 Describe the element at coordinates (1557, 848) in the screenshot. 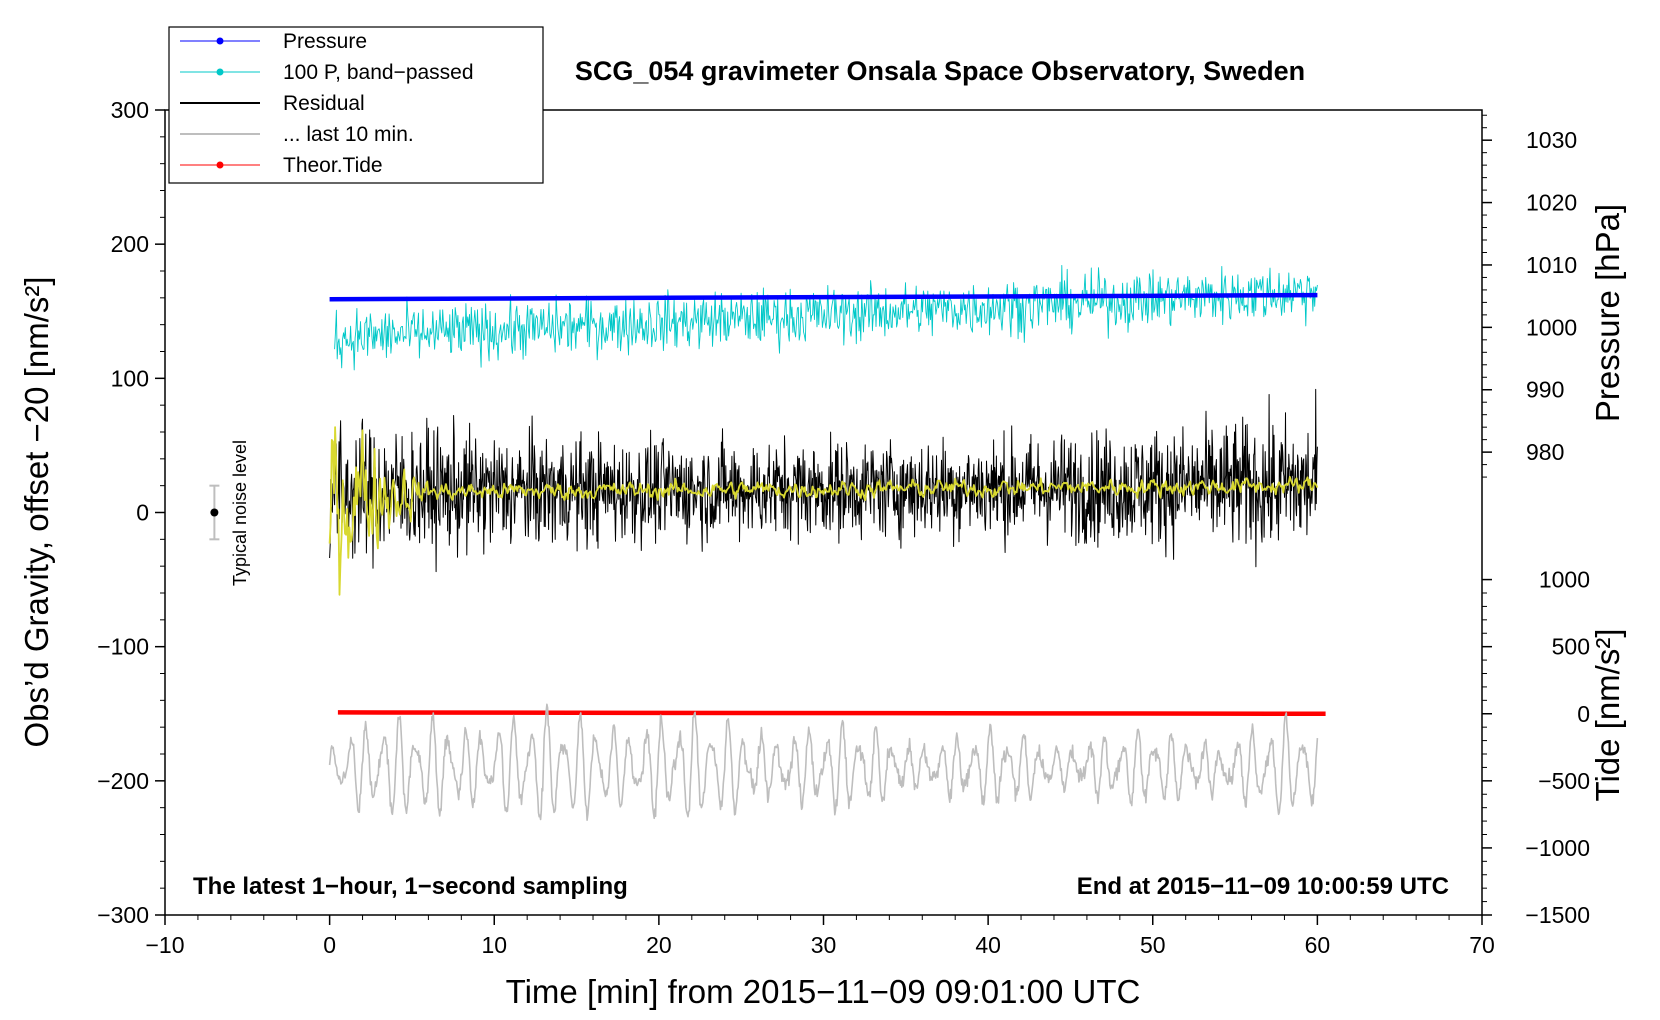

I see `tide-tick-label-4: −1000` at that location.